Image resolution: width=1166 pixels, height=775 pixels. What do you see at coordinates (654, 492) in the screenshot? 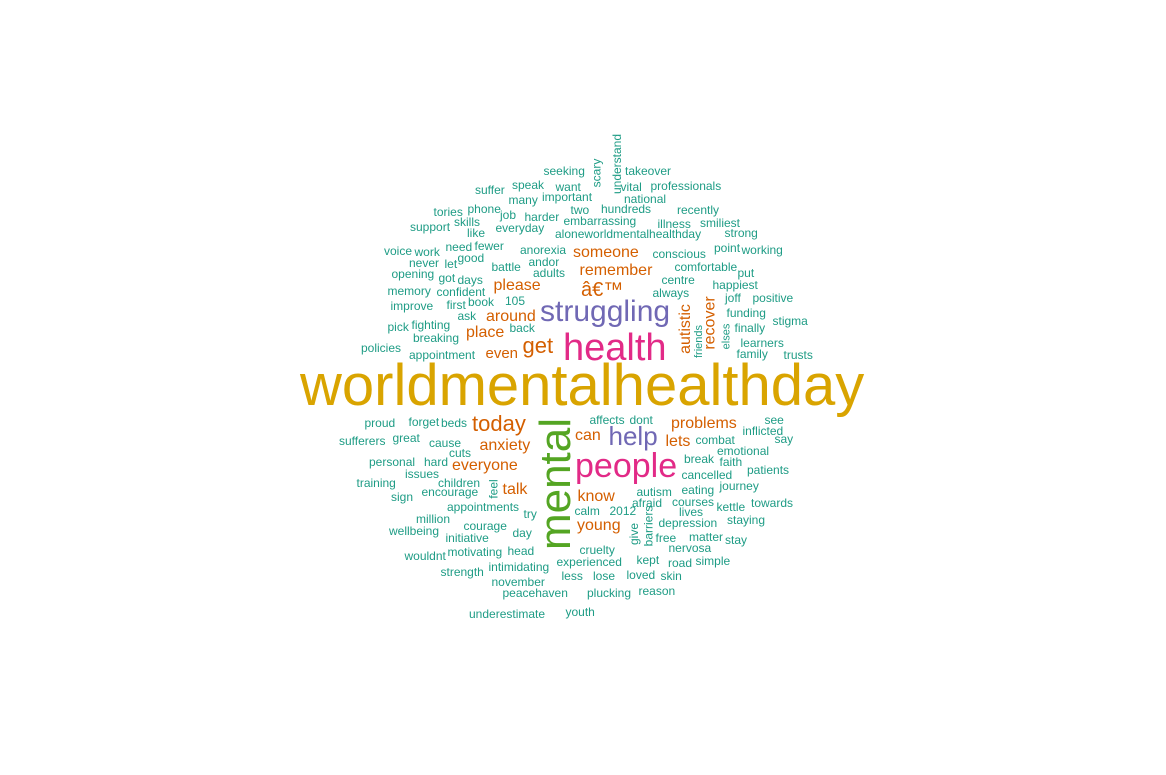
I see `word-127: autism` at bounding box center [654, 492].